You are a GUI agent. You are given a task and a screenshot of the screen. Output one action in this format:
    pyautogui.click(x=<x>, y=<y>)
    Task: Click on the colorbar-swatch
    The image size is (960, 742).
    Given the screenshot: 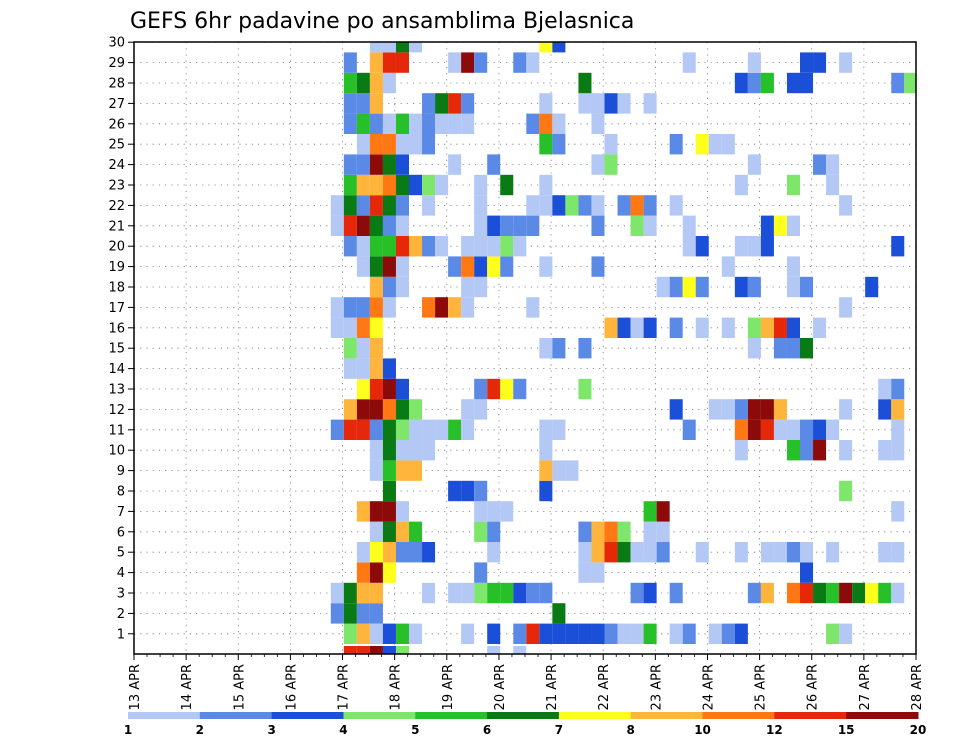 What is the action you would take?
    pyautogui.click(x=810, y=715)
    